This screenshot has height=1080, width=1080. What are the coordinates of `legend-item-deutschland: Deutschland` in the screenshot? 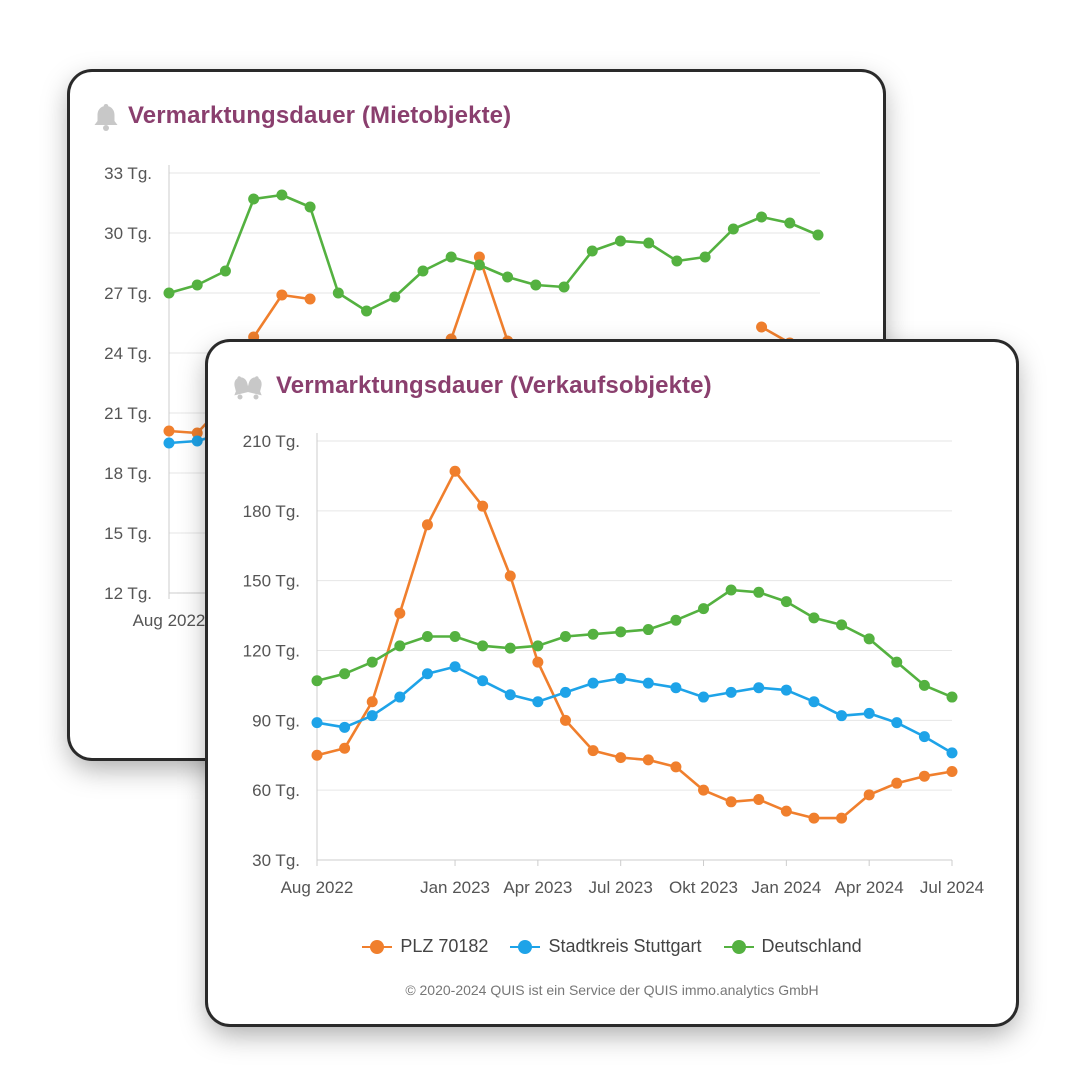 It's located at (792, 946).